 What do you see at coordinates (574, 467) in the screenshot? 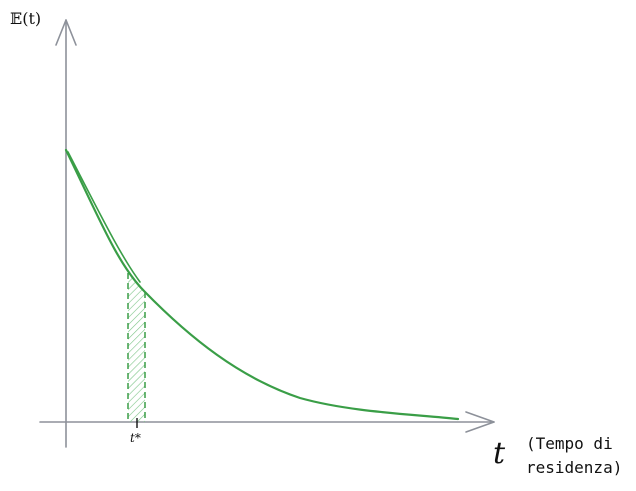
I see `x-axis-note-line2: residenza)` at bounding box center [574, 467].